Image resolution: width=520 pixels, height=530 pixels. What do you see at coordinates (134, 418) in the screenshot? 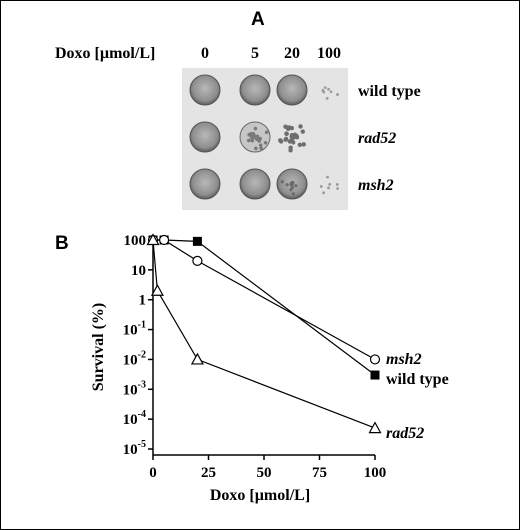
I see `y-tick-label: 10⁻⁴` at bounding box center [134, 418].